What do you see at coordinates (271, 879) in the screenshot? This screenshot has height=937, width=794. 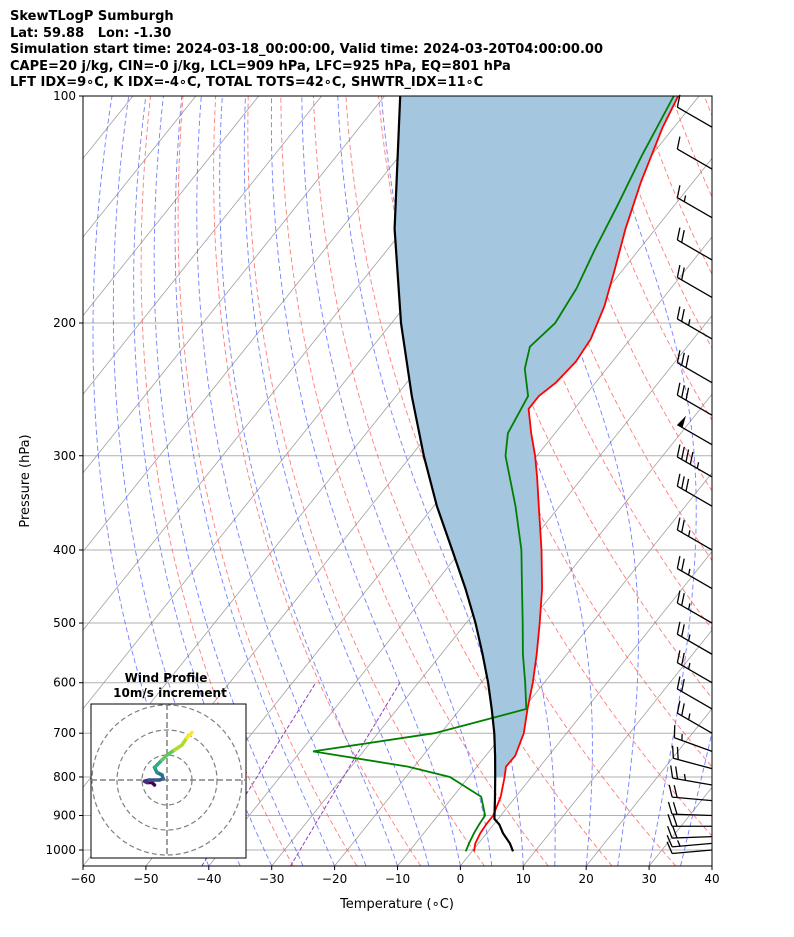 I see `x-tick-label: −30` at bounding box center [271, 879].